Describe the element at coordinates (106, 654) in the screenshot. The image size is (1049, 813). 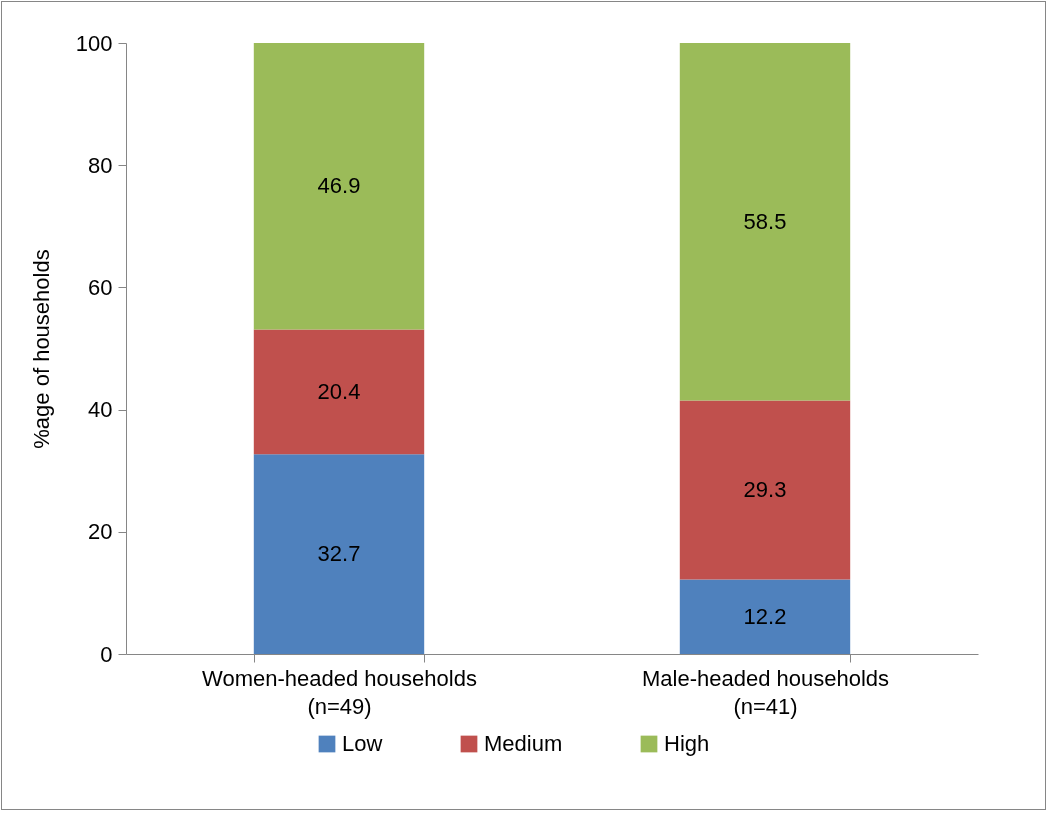
I see `y-tick-label: 0` at that location.